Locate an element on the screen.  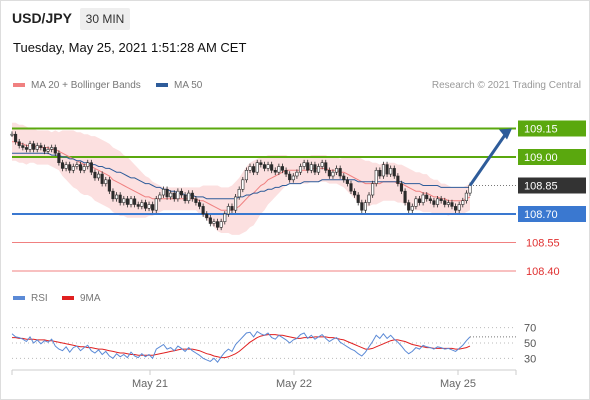
level-label: 109.15 is located at coordinates (541, 130).